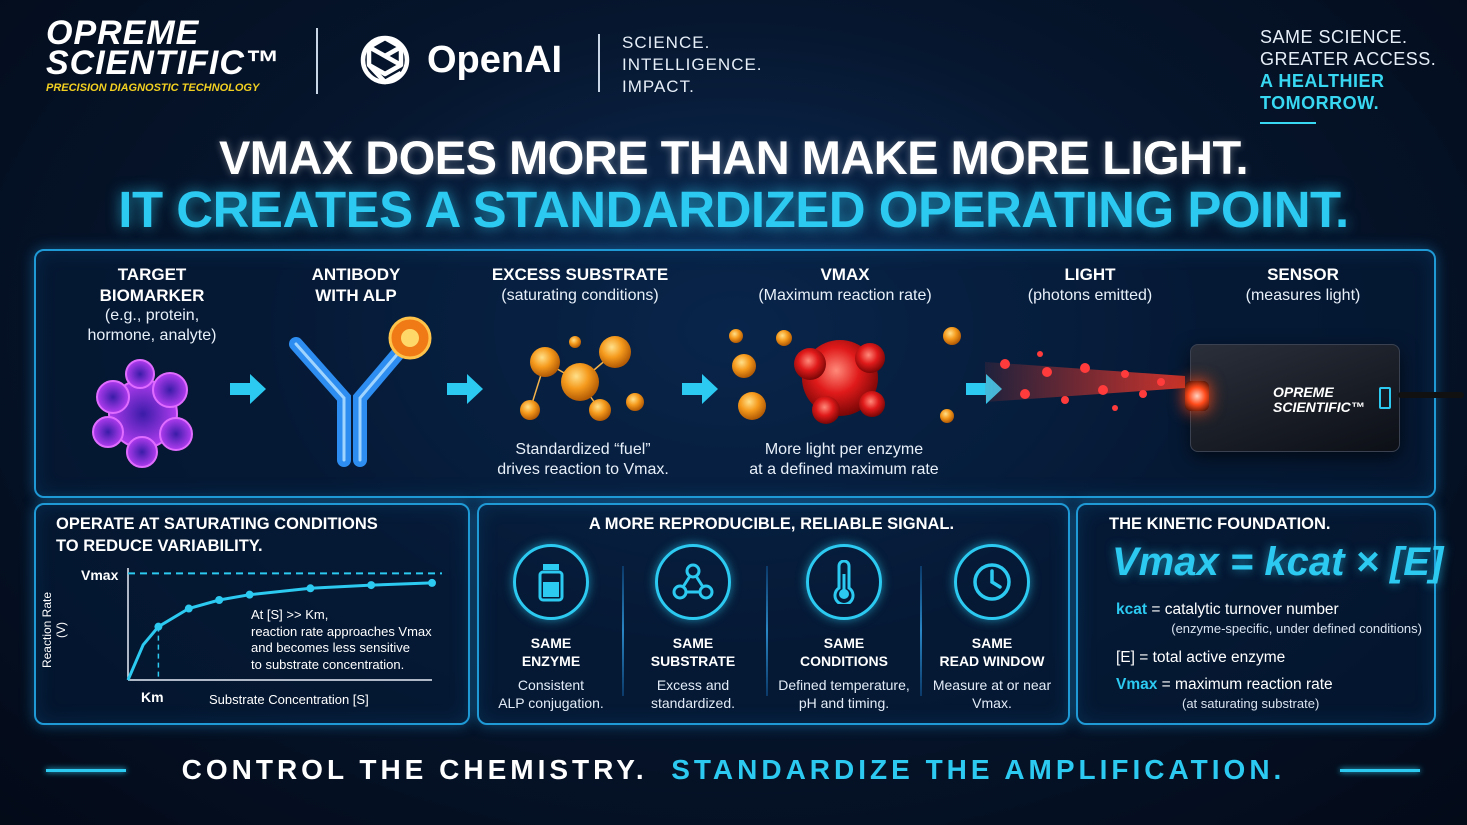 Image resolution: width=1467 pixels, height=825 pixels. Describe the element at coordinates (992, 652) in the screenshot. I see `feature-title: SAME READ WINDOW` at that location.